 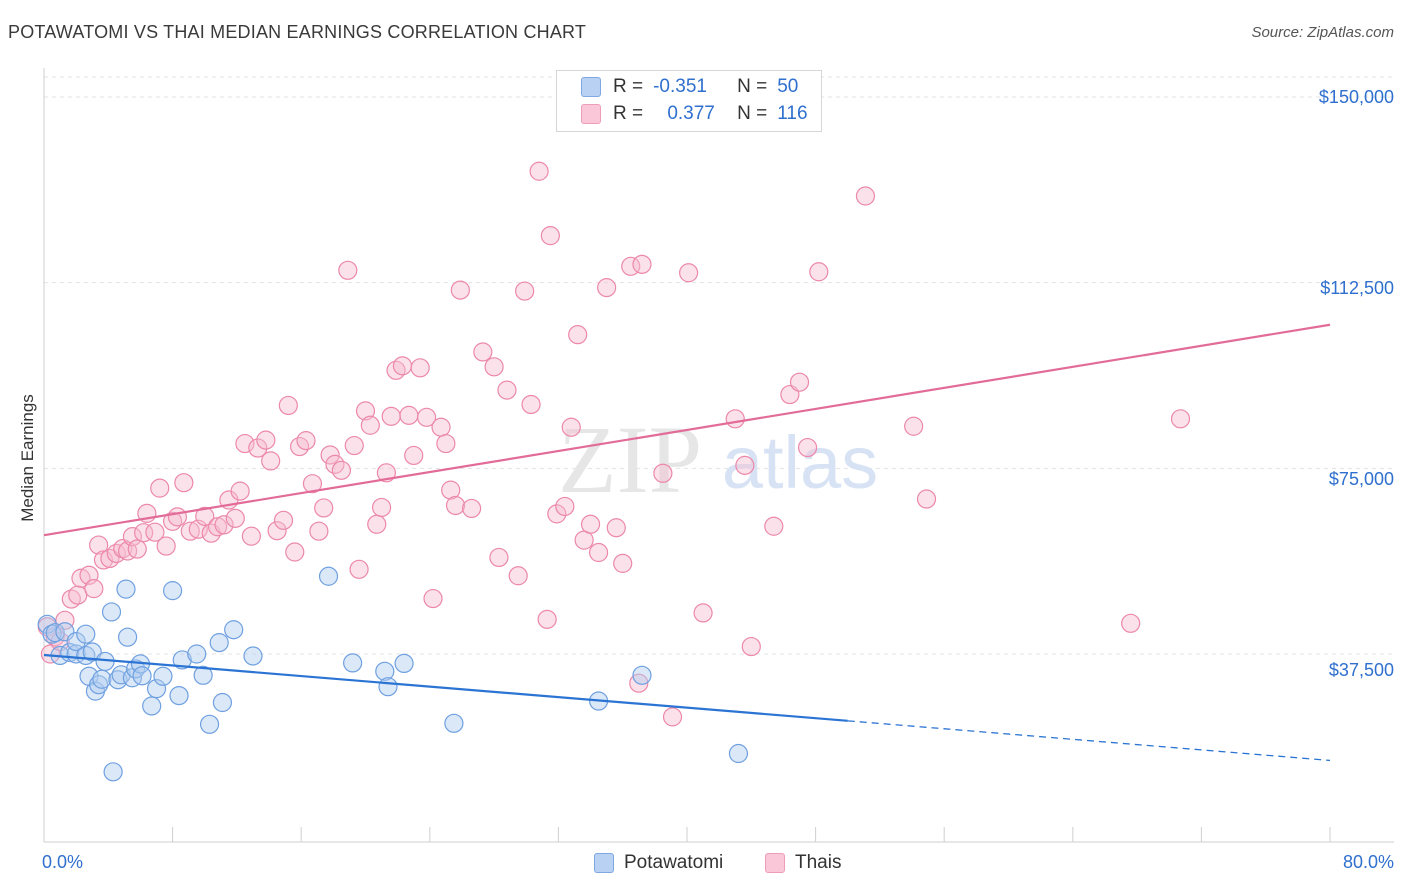 I want to click on watermark-zip: ZIP, so click(x=630, y=459).